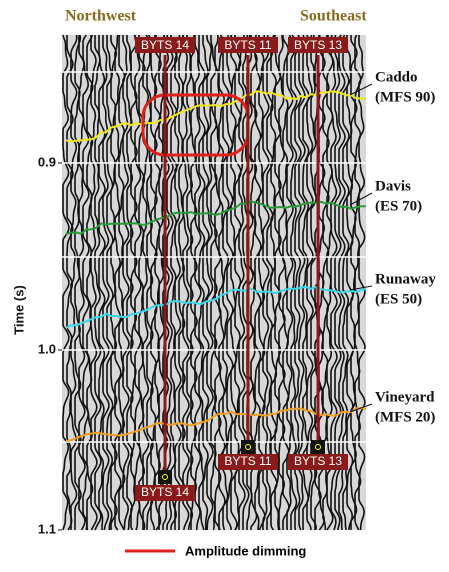  I want to click on legend-label: Amplitude dimming, so click(245, 550).